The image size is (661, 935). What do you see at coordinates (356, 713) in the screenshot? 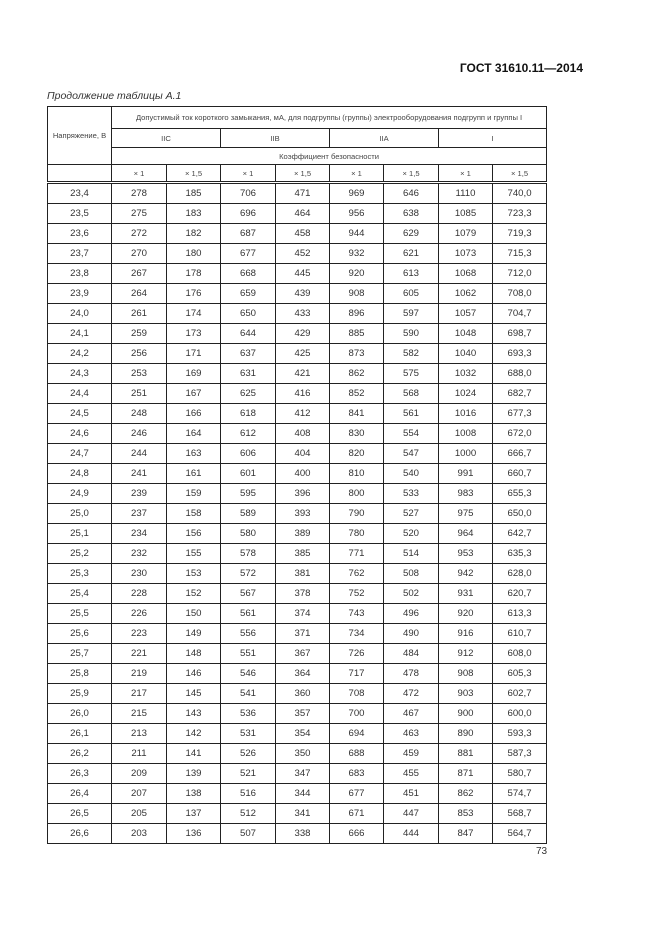
I see `current-cell: 700` at bounding box center [356, 713].